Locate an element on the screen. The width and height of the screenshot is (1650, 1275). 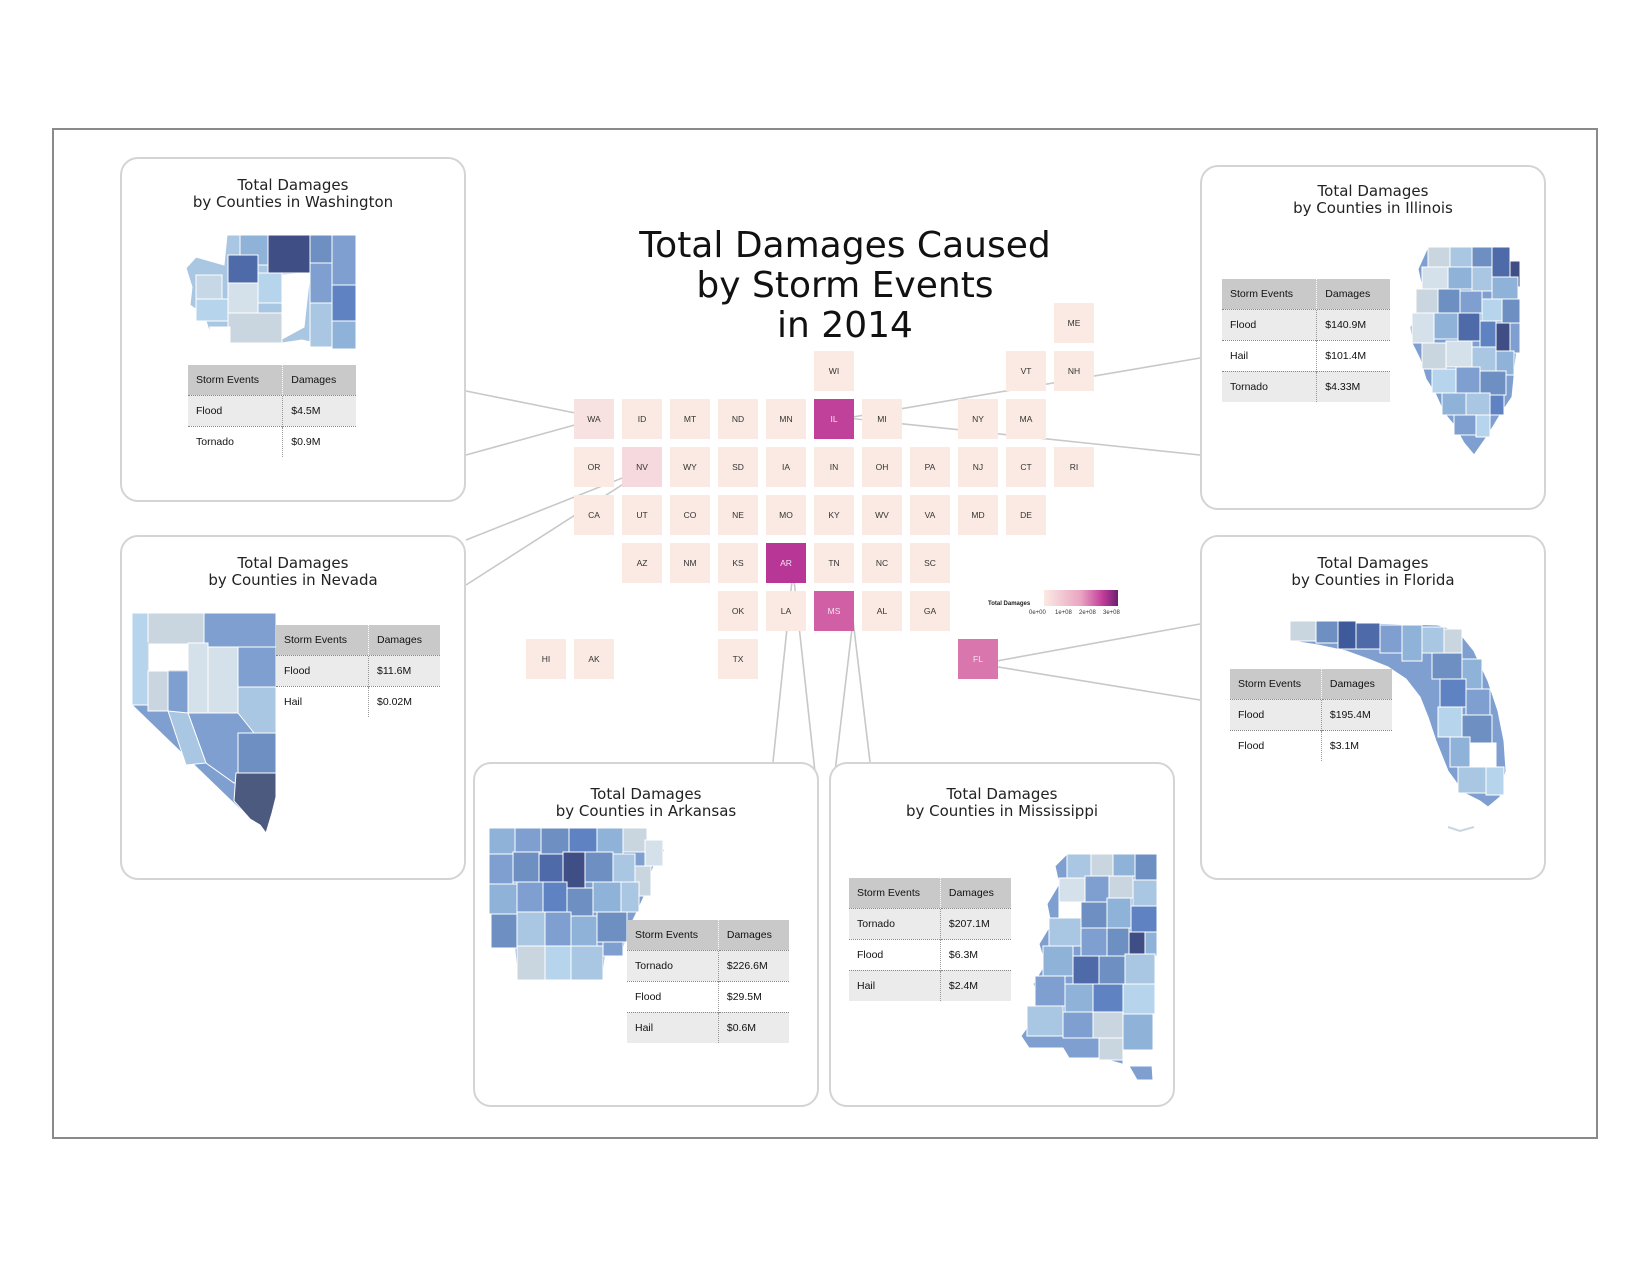
florida-county-map is located at coordinates (1397, 727).